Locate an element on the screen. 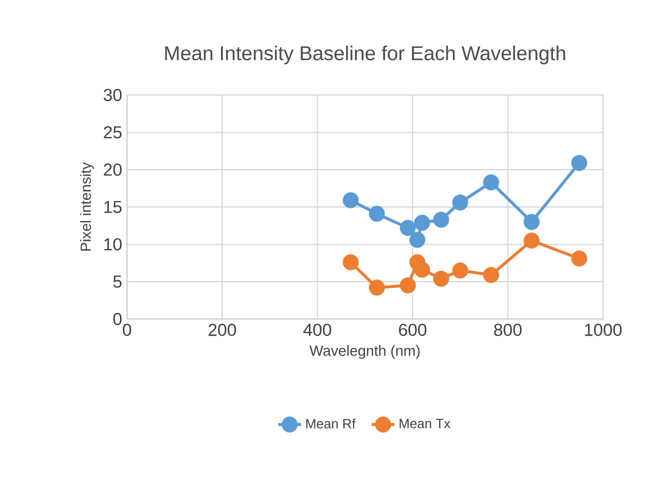 This screenshot has height=479, width=654. x-tick-label: 0 is located at coordinates (127, 330).